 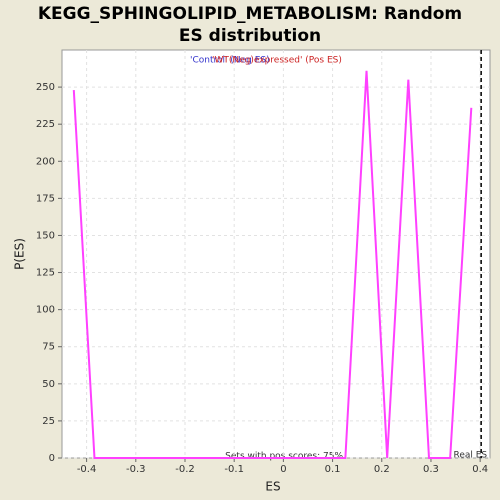 I want to click on x-axis-label: ES, so click(x=272, y=487).